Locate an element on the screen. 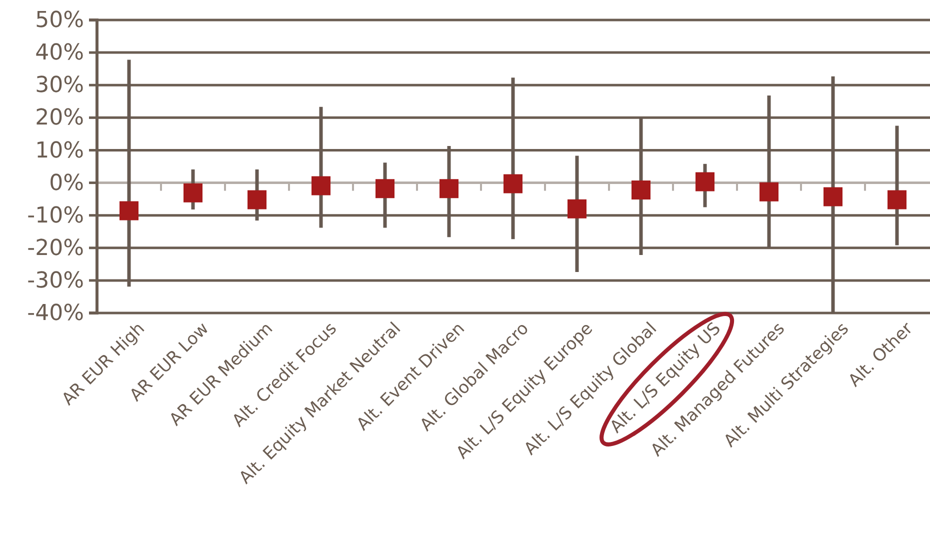  y-tick-label: 10% is located at coordinates (59, 151).